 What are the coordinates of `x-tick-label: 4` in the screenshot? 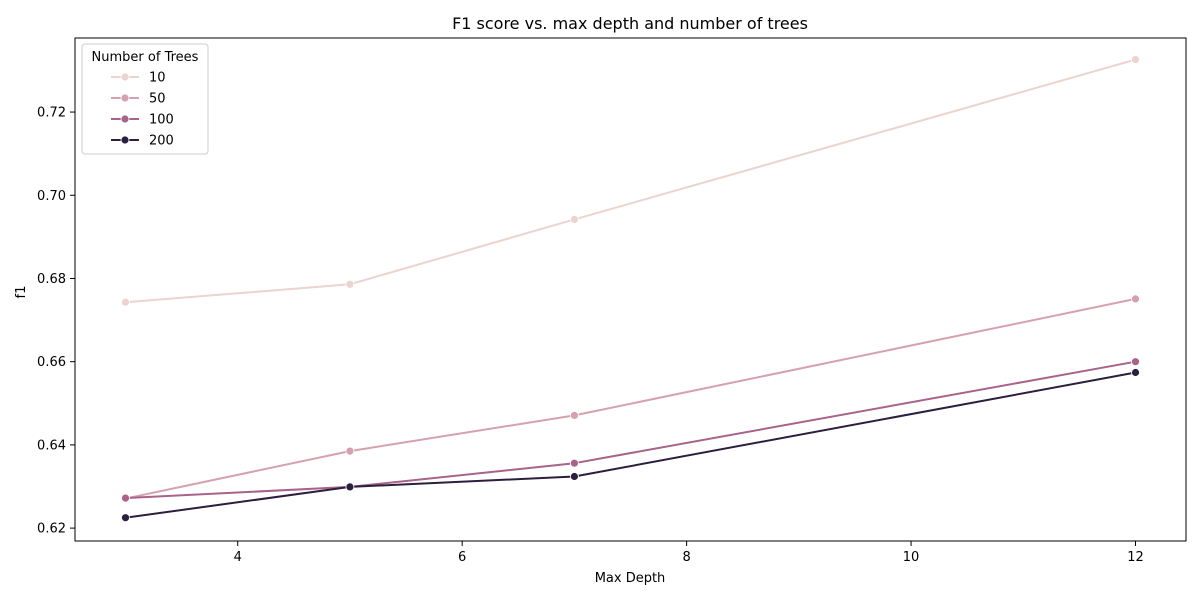 It's located at (238, 557).